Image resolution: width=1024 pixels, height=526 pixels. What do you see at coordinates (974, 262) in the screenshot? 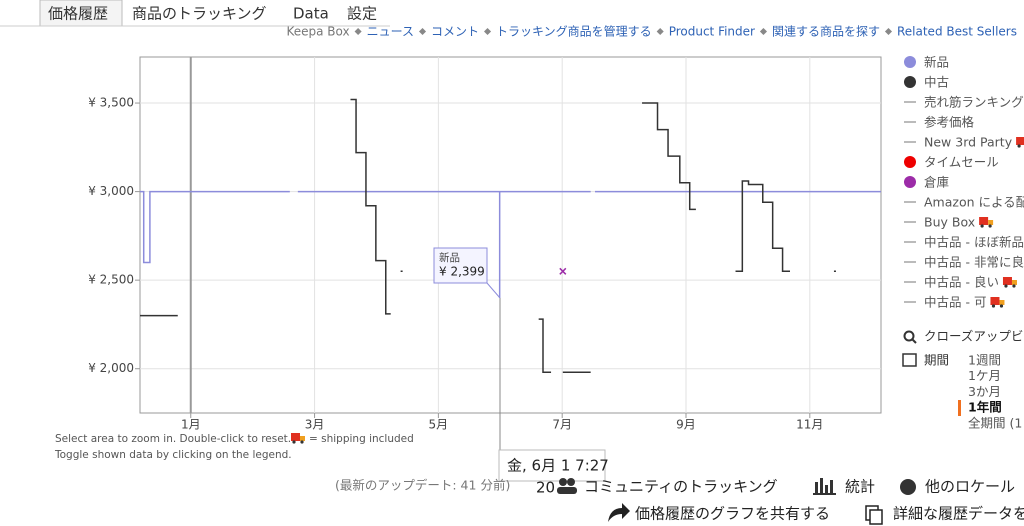
I see `legend-label: 中古品 - 非常に良` at bounding box center [974, 262].